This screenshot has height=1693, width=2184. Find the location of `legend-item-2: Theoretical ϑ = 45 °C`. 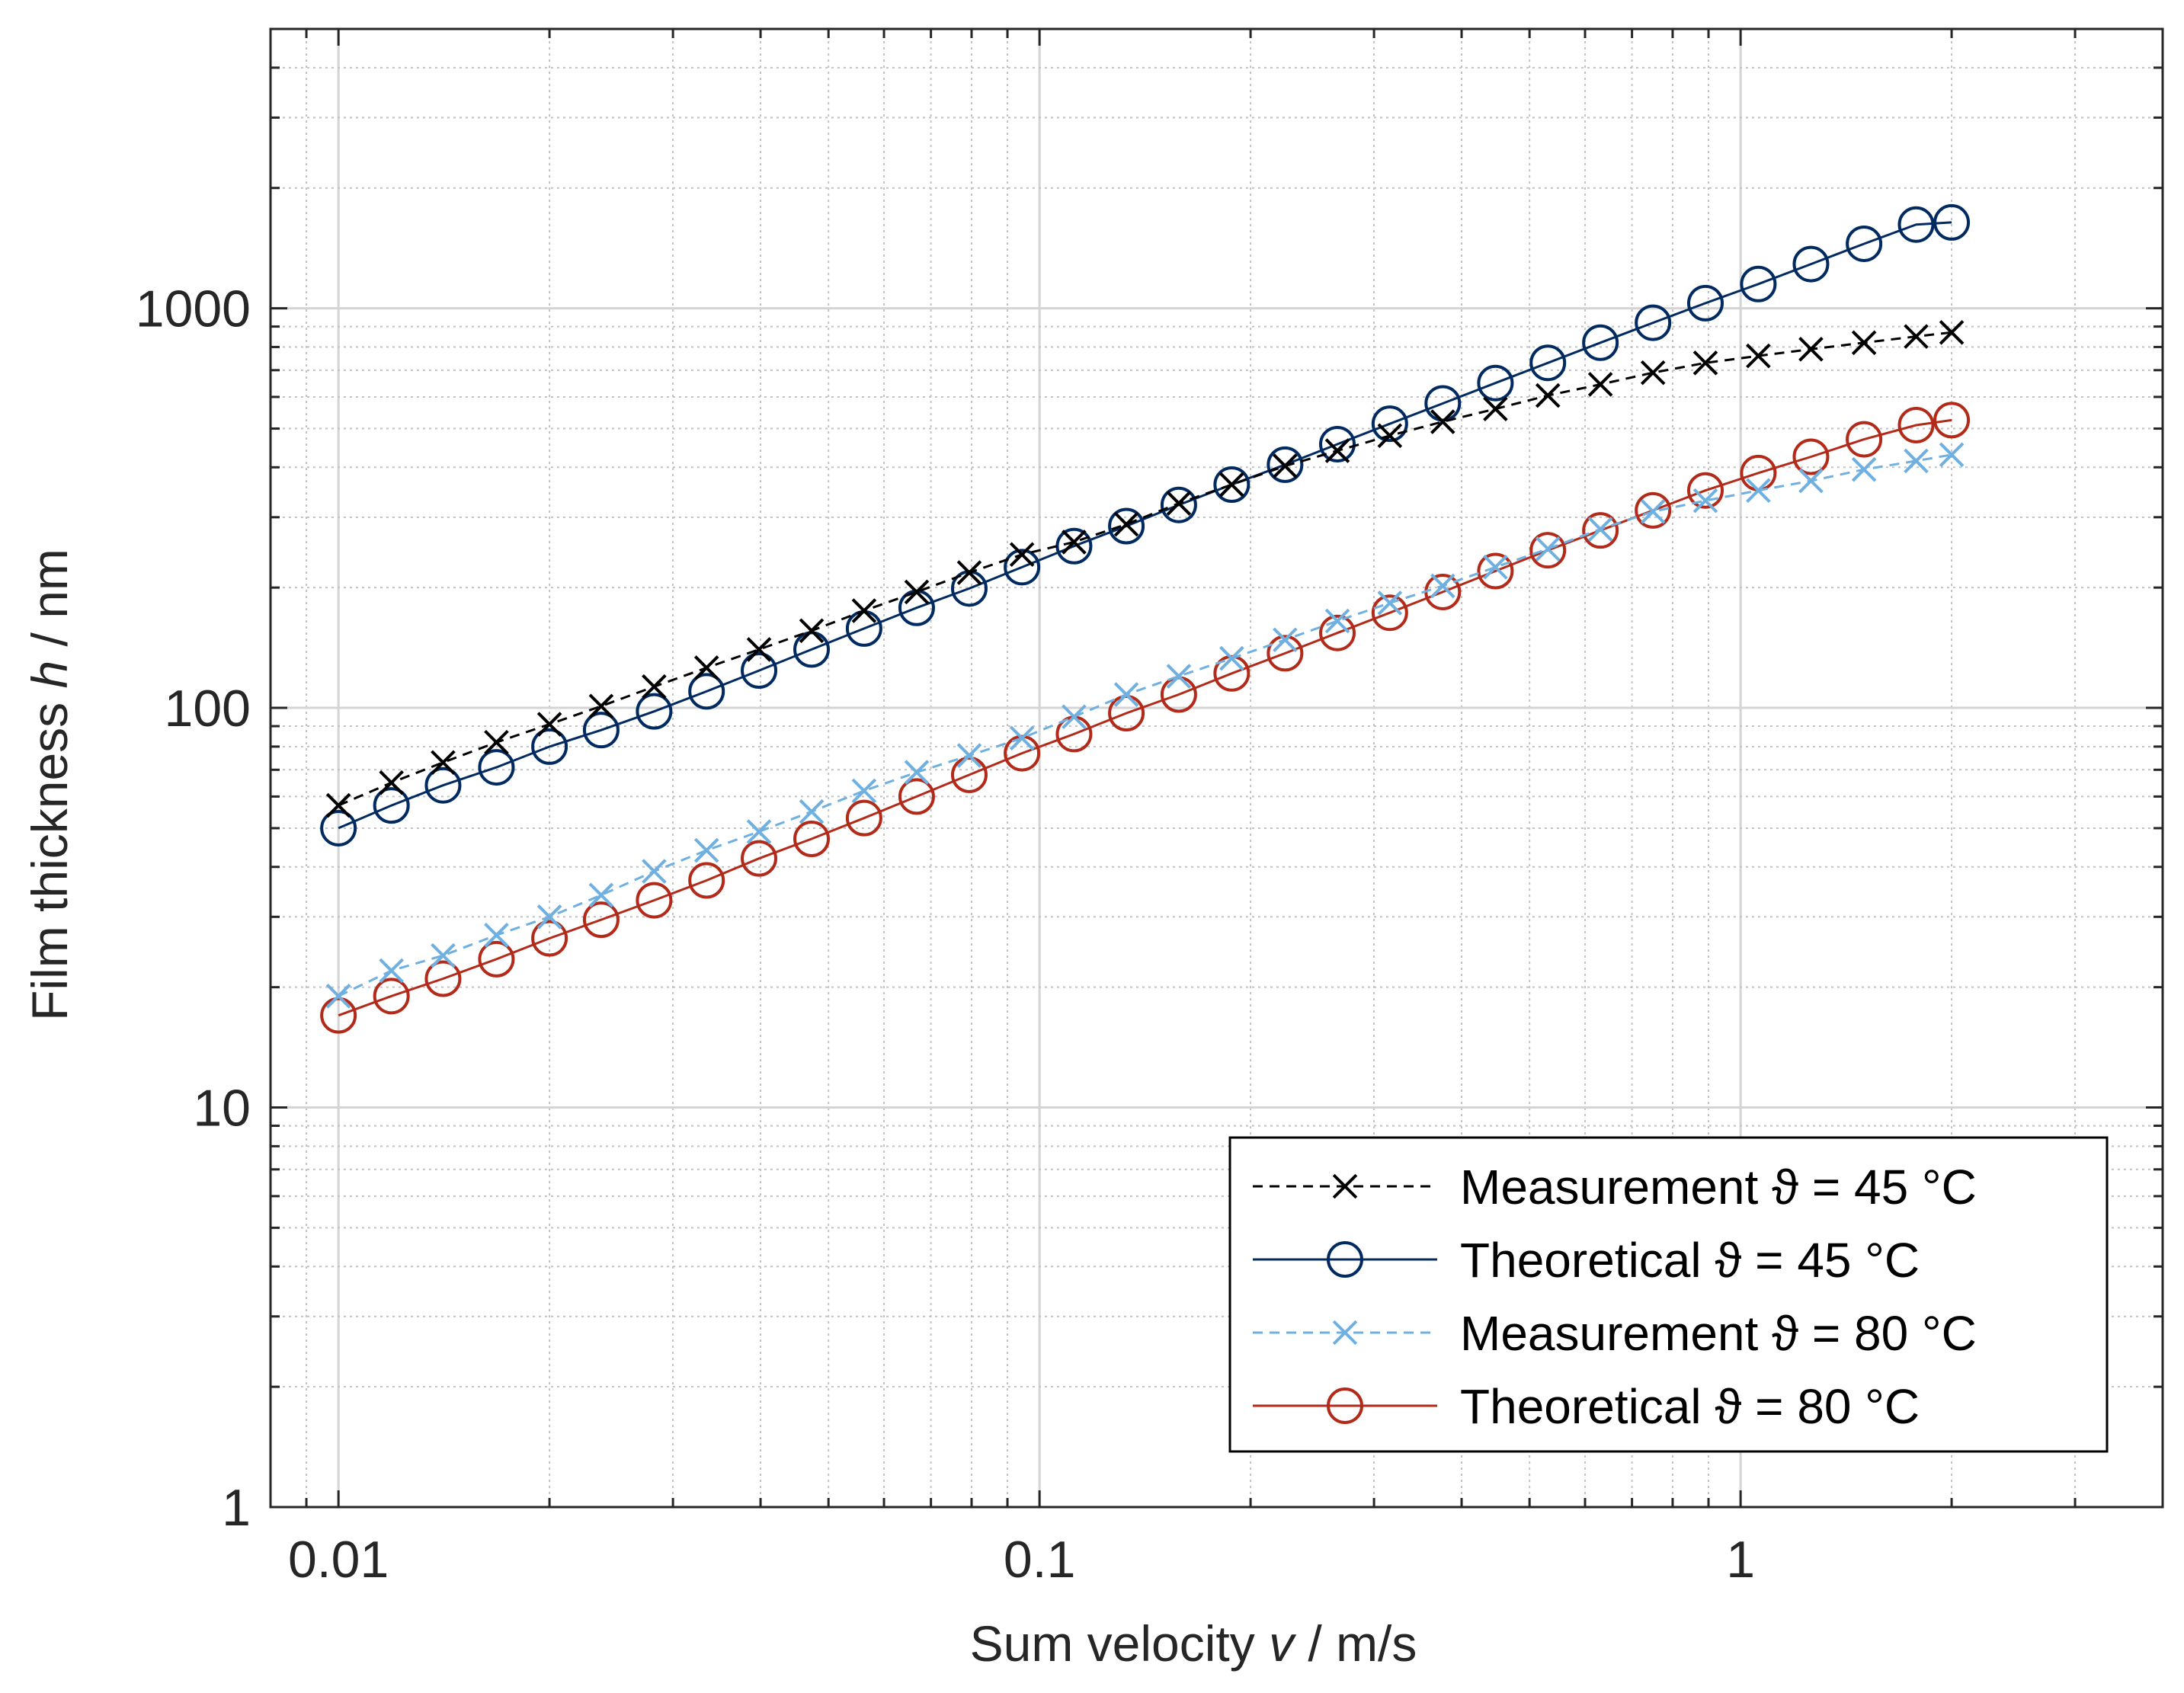

legend-item-2: Theoretical ϑ = 45 °C is located at coordinates (1586, 1260).